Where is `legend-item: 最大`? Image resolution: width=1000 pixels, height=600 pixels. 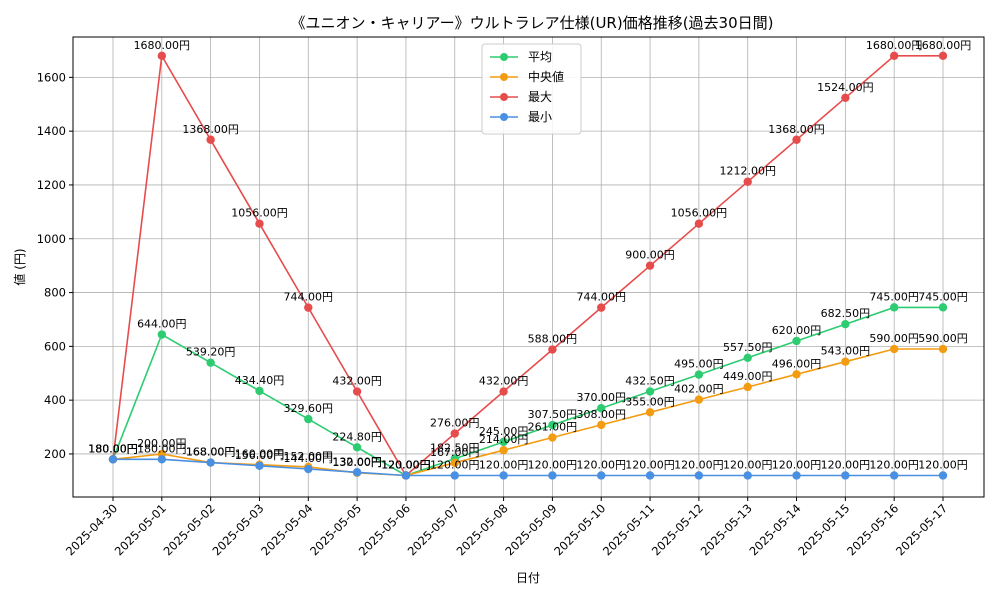
legend-item: 最大 is located at coordinates (521, 97).